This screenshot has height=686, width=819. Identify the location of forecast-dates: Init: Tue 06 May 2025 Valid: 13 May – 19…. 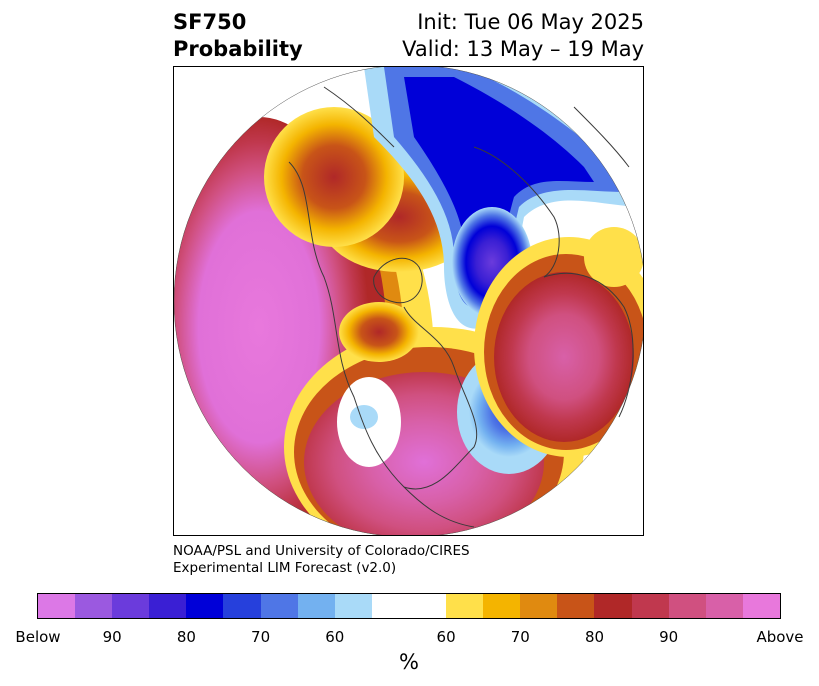
(523, 36).